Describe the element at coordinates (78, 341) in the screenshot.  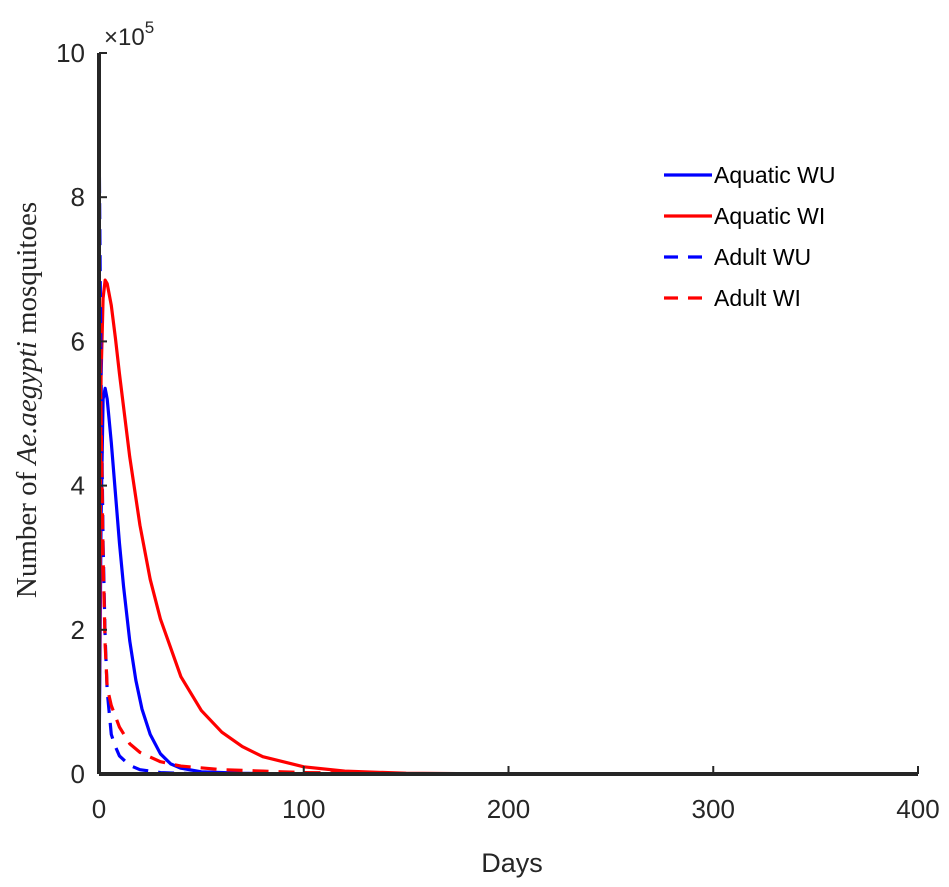
I see `y-tick-label: 6` at that location.